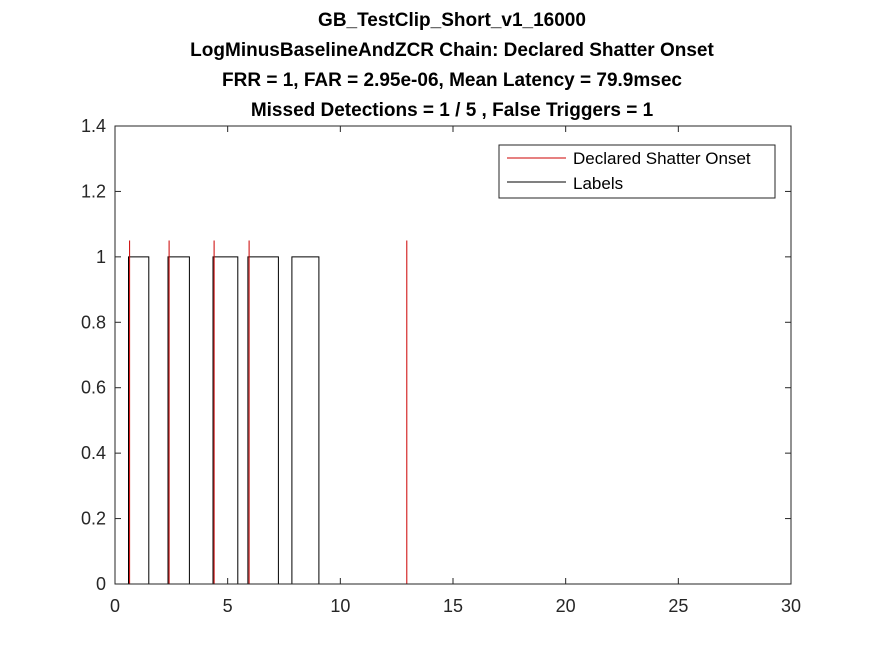  What do you see at coordinates (101, 257) in the screenshot?
I see `y-tick-label: 1` at bounding box center [101, 257].